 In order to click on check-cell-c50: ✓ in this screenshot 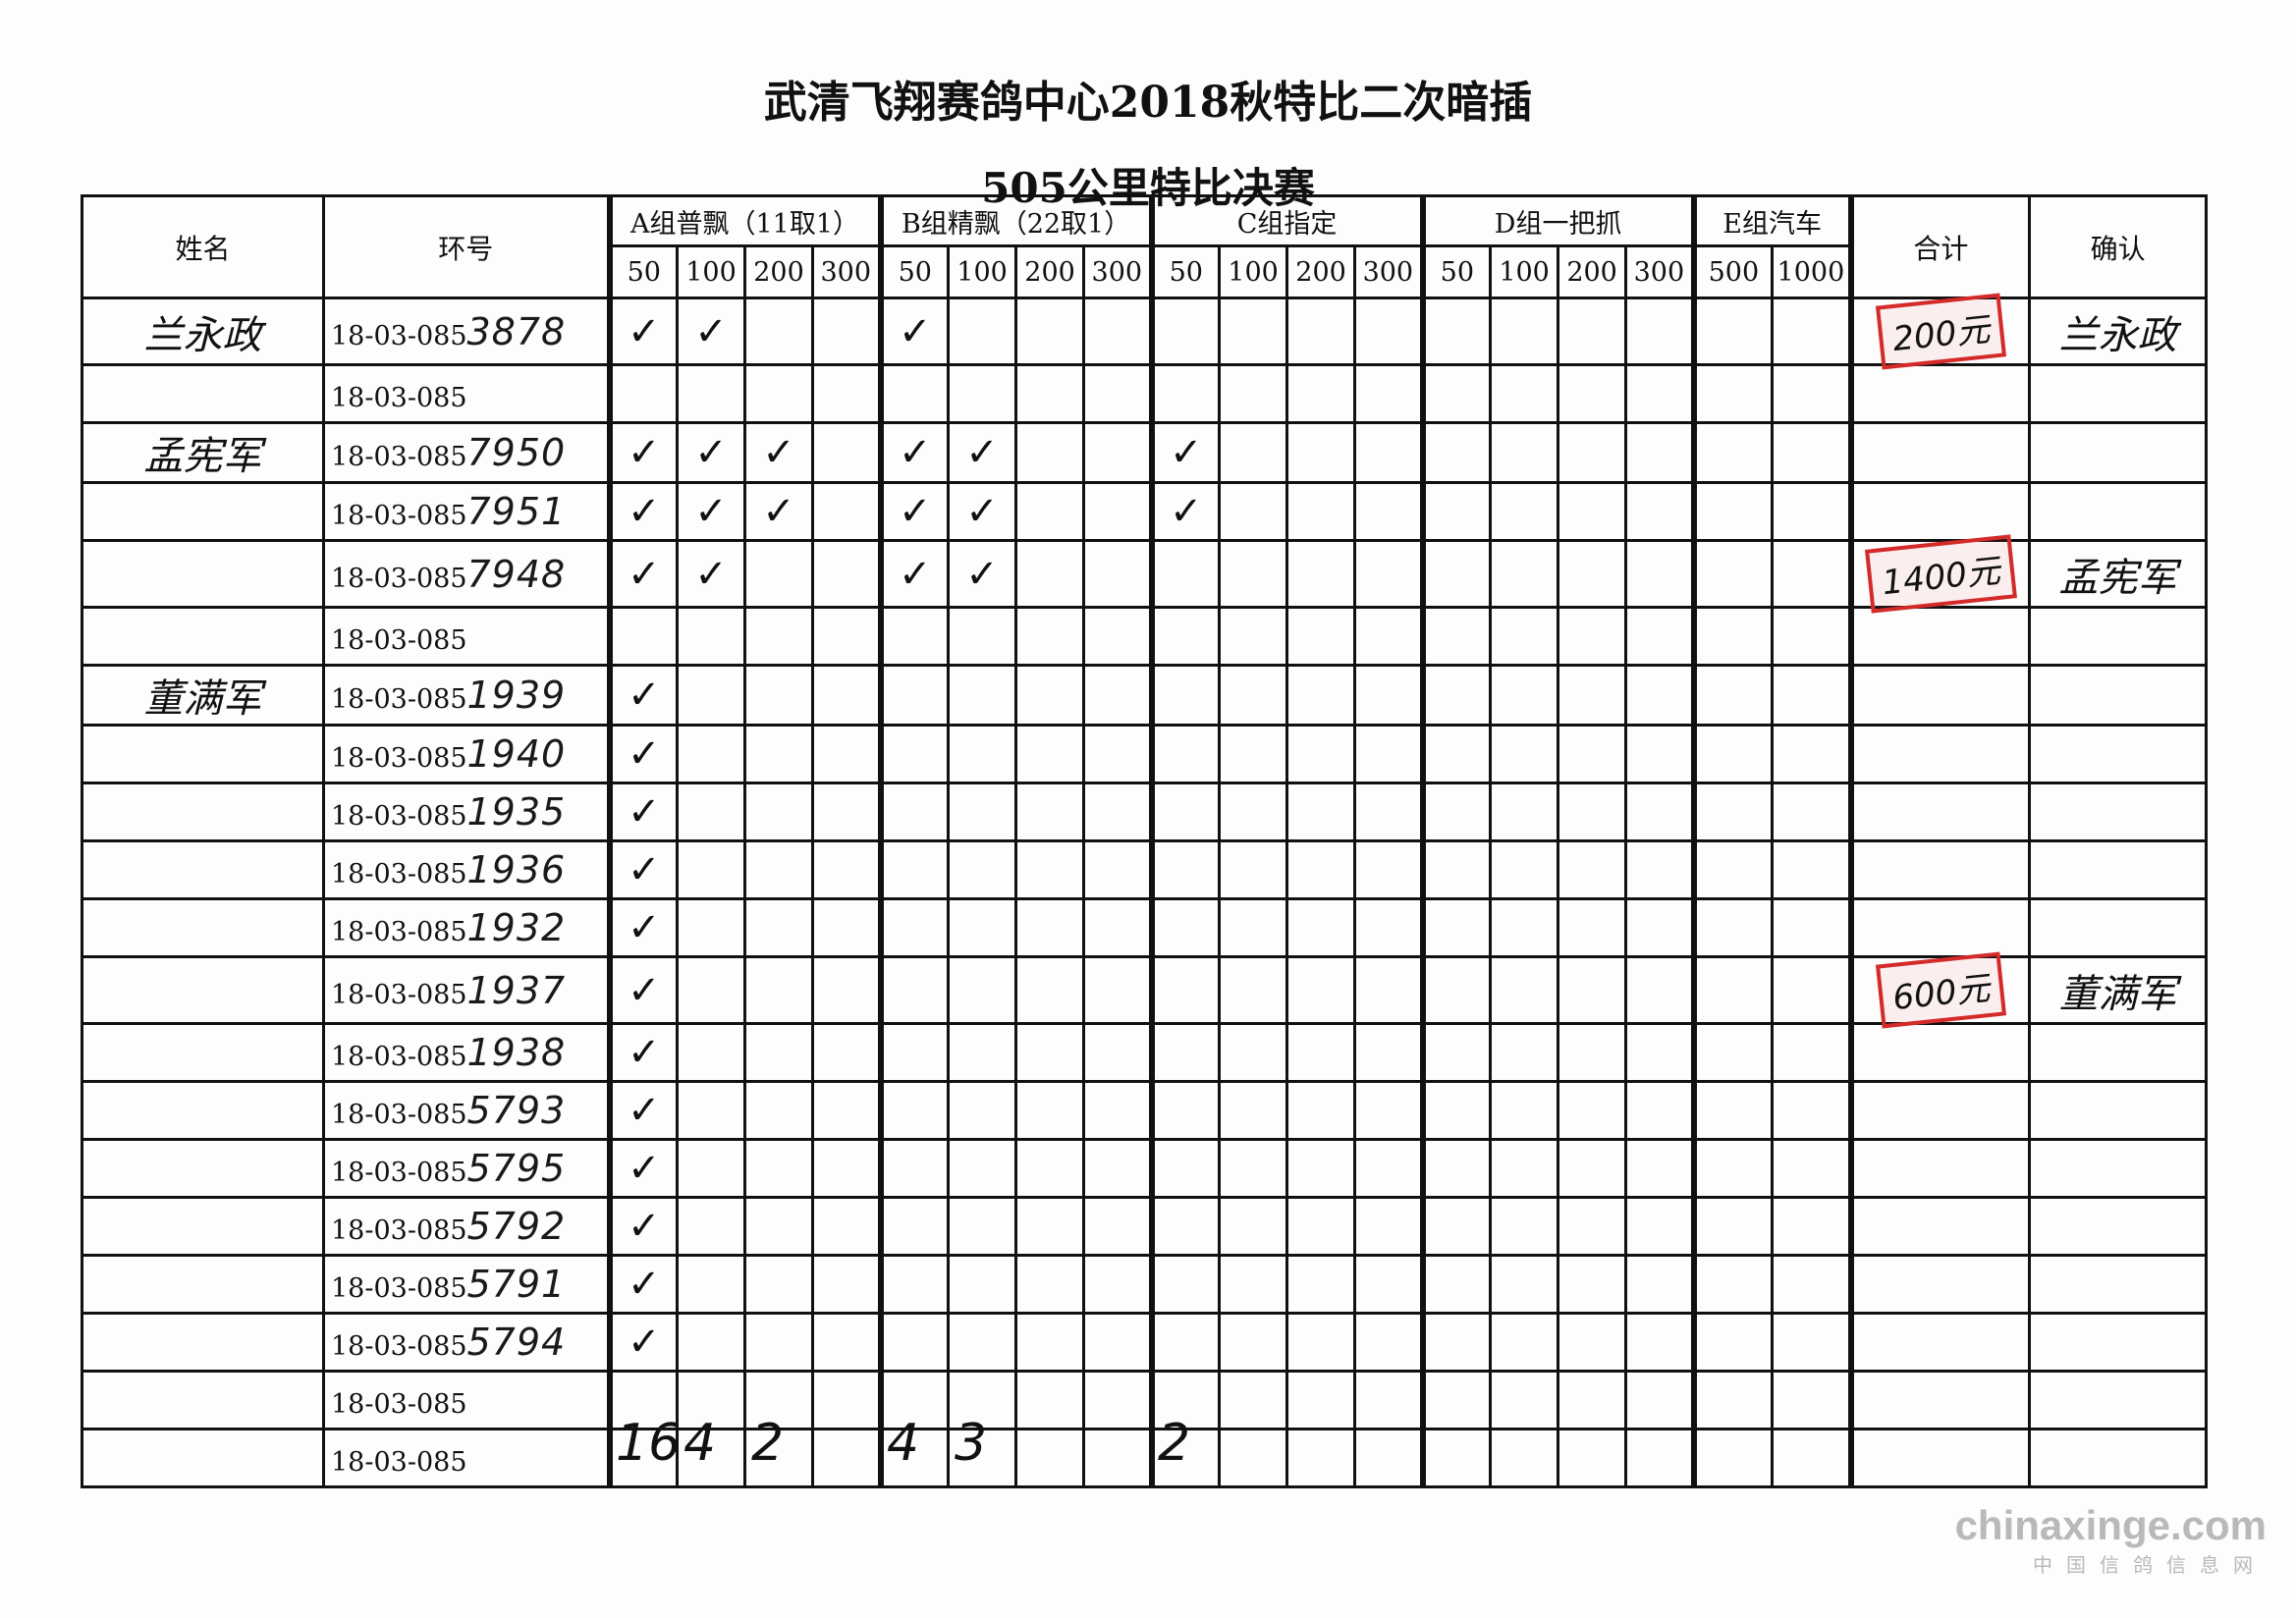, I will do `click(1185, 453)`.